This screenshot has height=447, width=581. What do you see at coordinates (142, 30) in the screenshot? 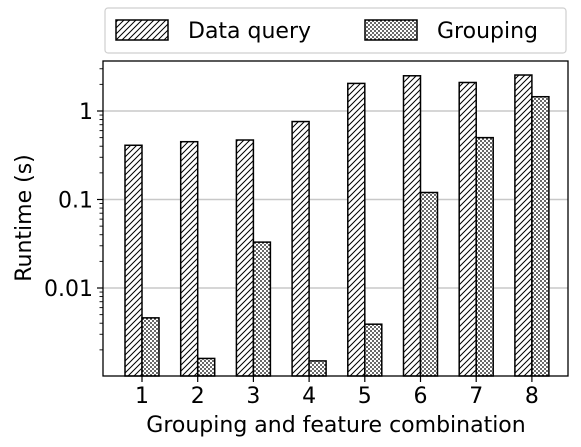
I see `legend-swatch-data-query` at bounding box center [142, 30].